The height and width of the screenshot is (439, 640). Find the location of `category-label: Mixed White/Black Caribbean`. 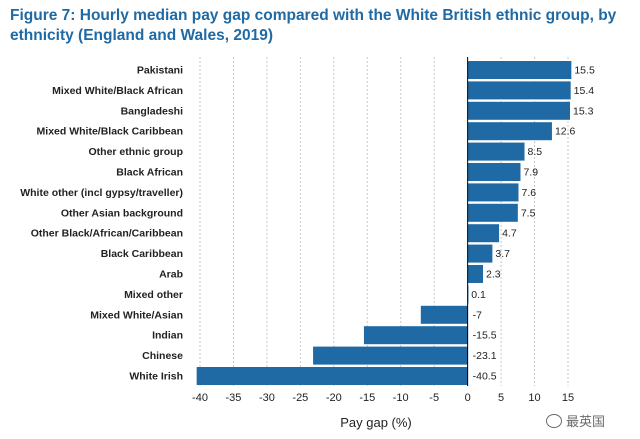

category-label: Mixed White/Black Caribbean is located at coordinates (110, 132).